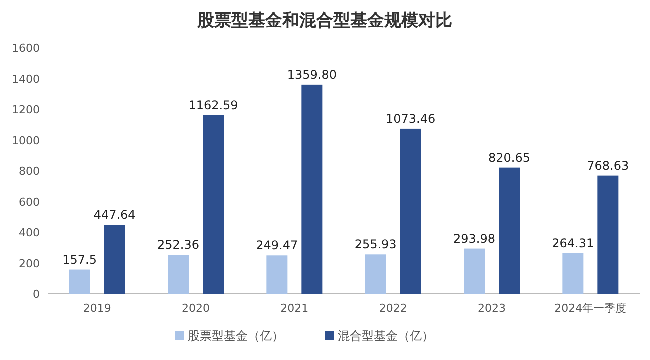 The image size is (650, 360). Describe the element at coordinates (26, 79) in the screenshot. I see `y-tick-label: 1400` at that location.